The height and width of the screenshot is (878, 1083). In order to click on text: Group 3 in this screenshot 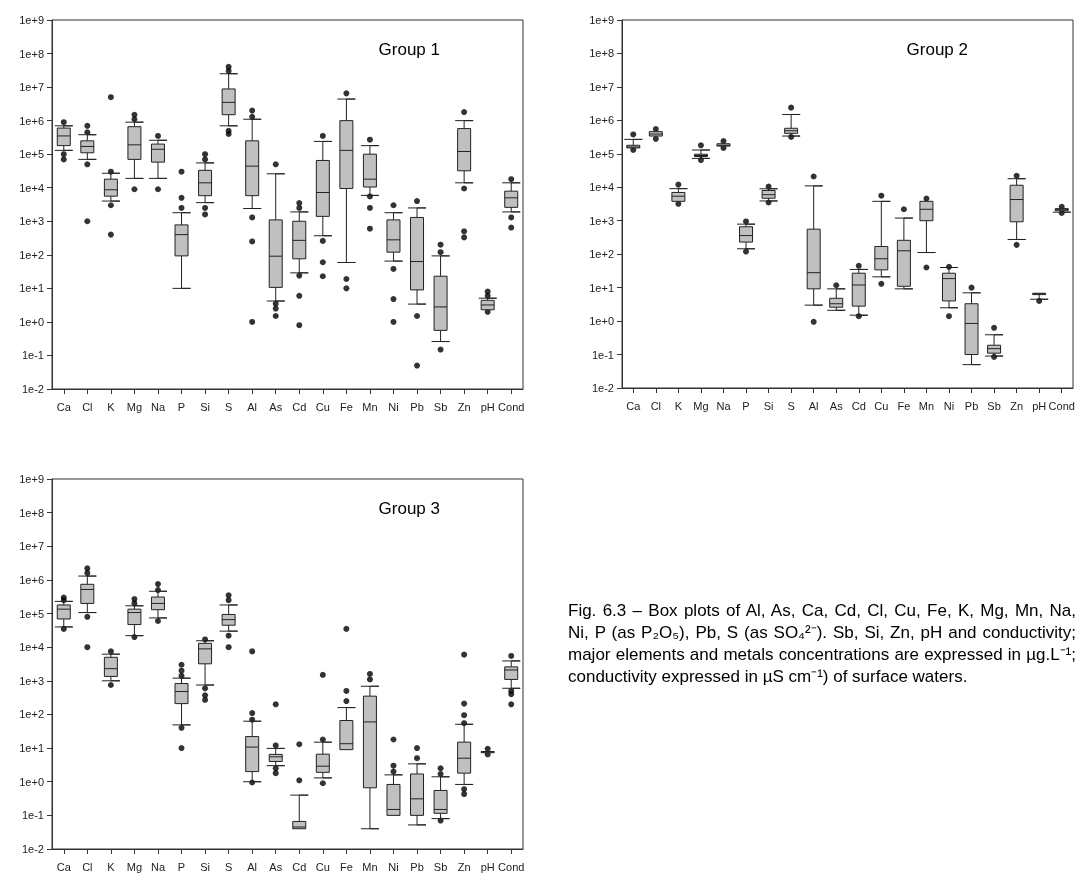, I will do `click(409, 508)`.